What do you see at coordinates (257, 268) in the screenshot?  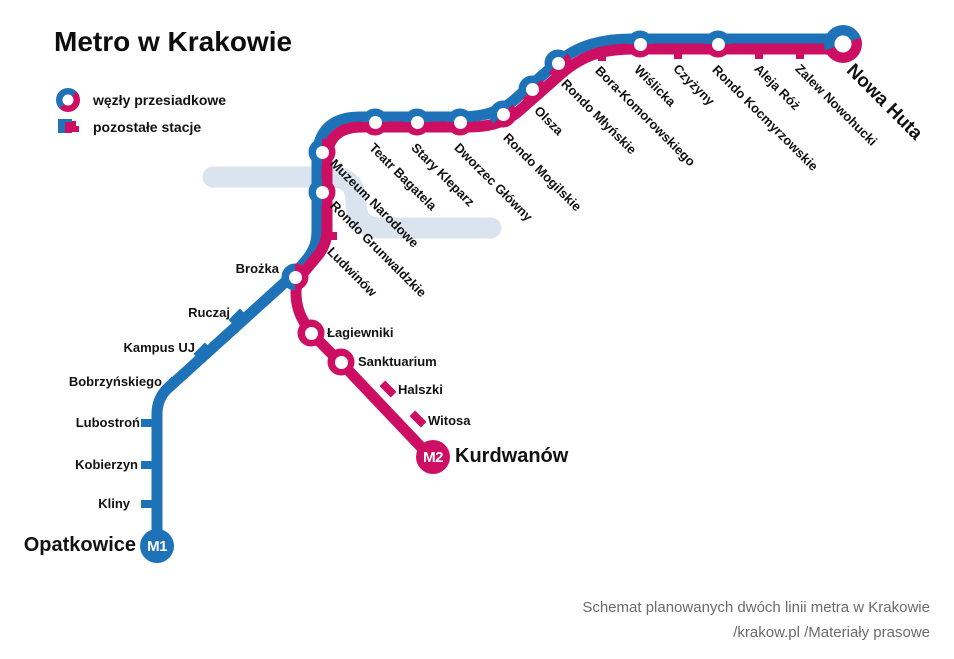 I see `station-label-brozka: Brożka` at bounding box center [257, 268].